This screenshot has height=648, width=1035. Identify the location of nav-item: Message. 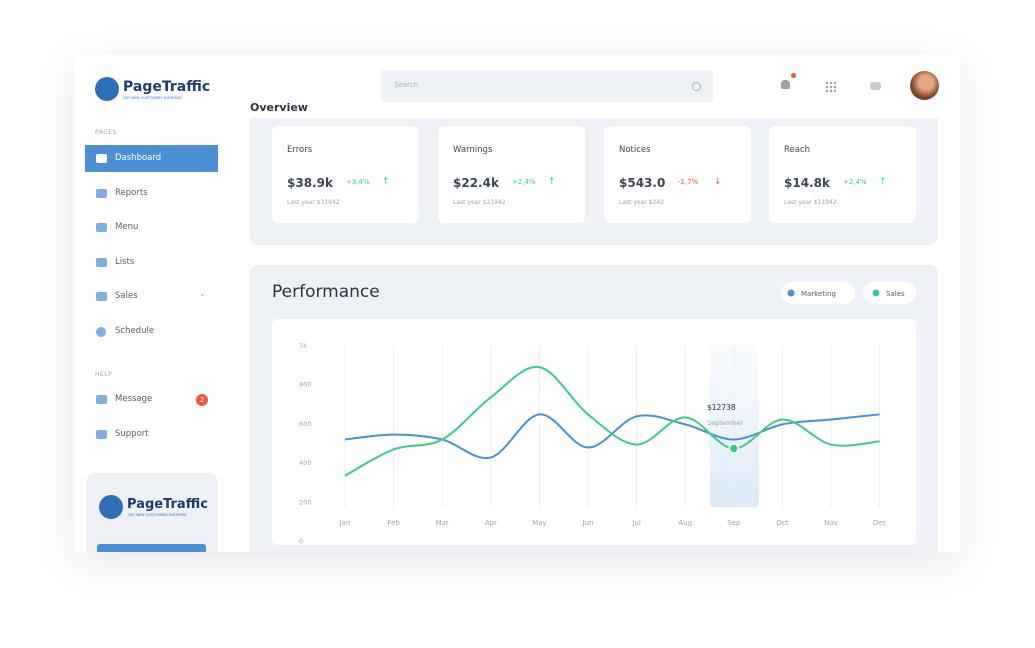
(134, 399).